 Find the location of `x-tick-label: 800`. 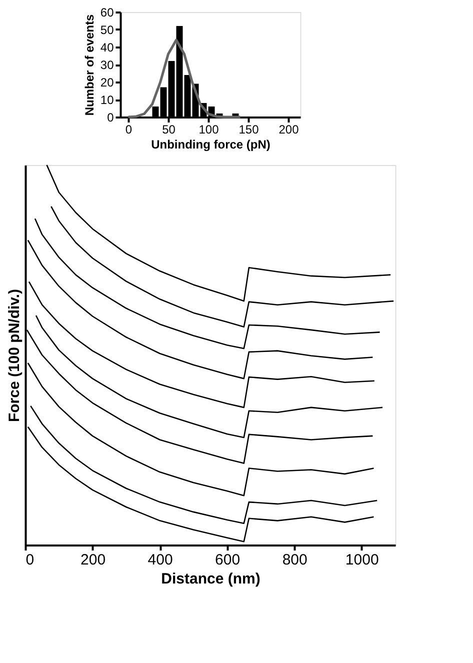

x-tick-label: 800 is located at coordinates (295, 560).